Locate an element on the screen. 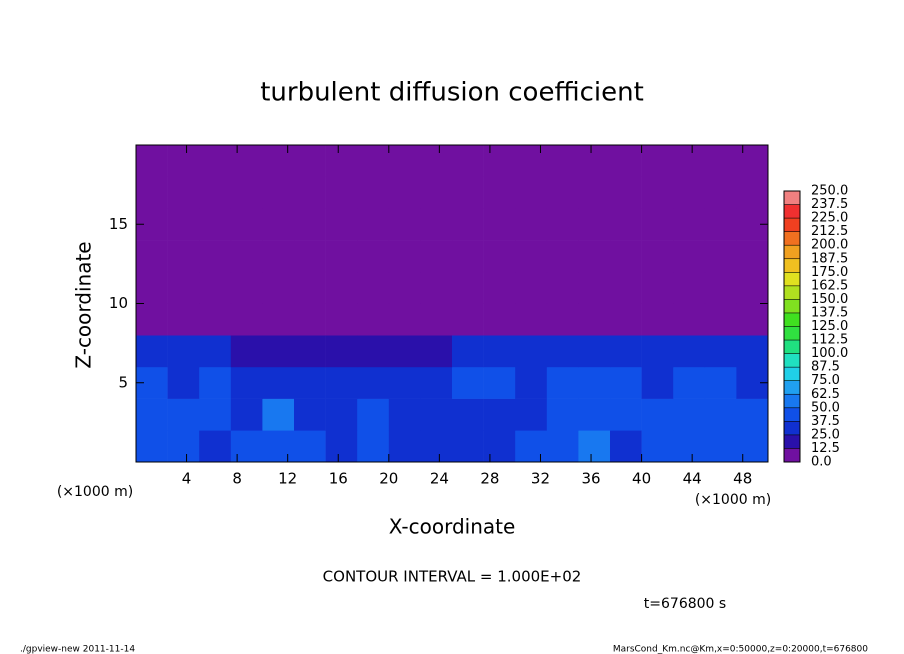 This screenshot has width=904, height=654. colorbar-label: 237.5 is located at coordinates (829, 204).